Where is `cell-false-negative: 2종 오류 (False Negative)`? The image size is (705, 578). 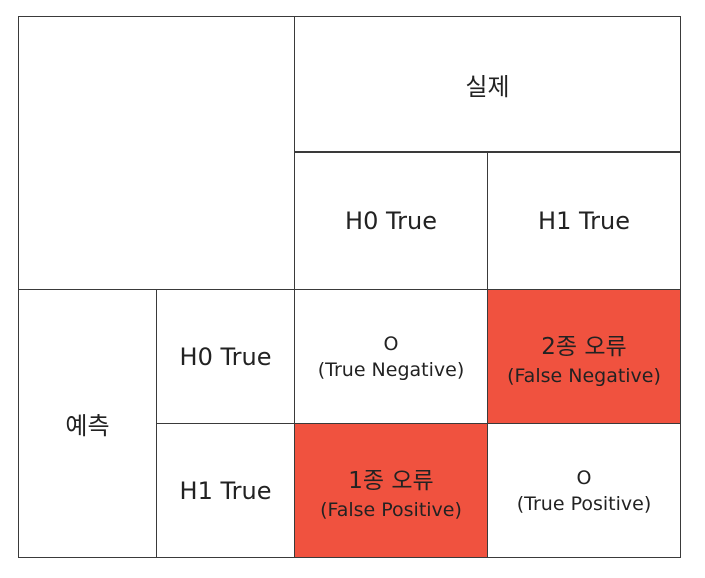
cell-false-negative: 2종 오류 (False Negative) is located at coordinates (584, 356).